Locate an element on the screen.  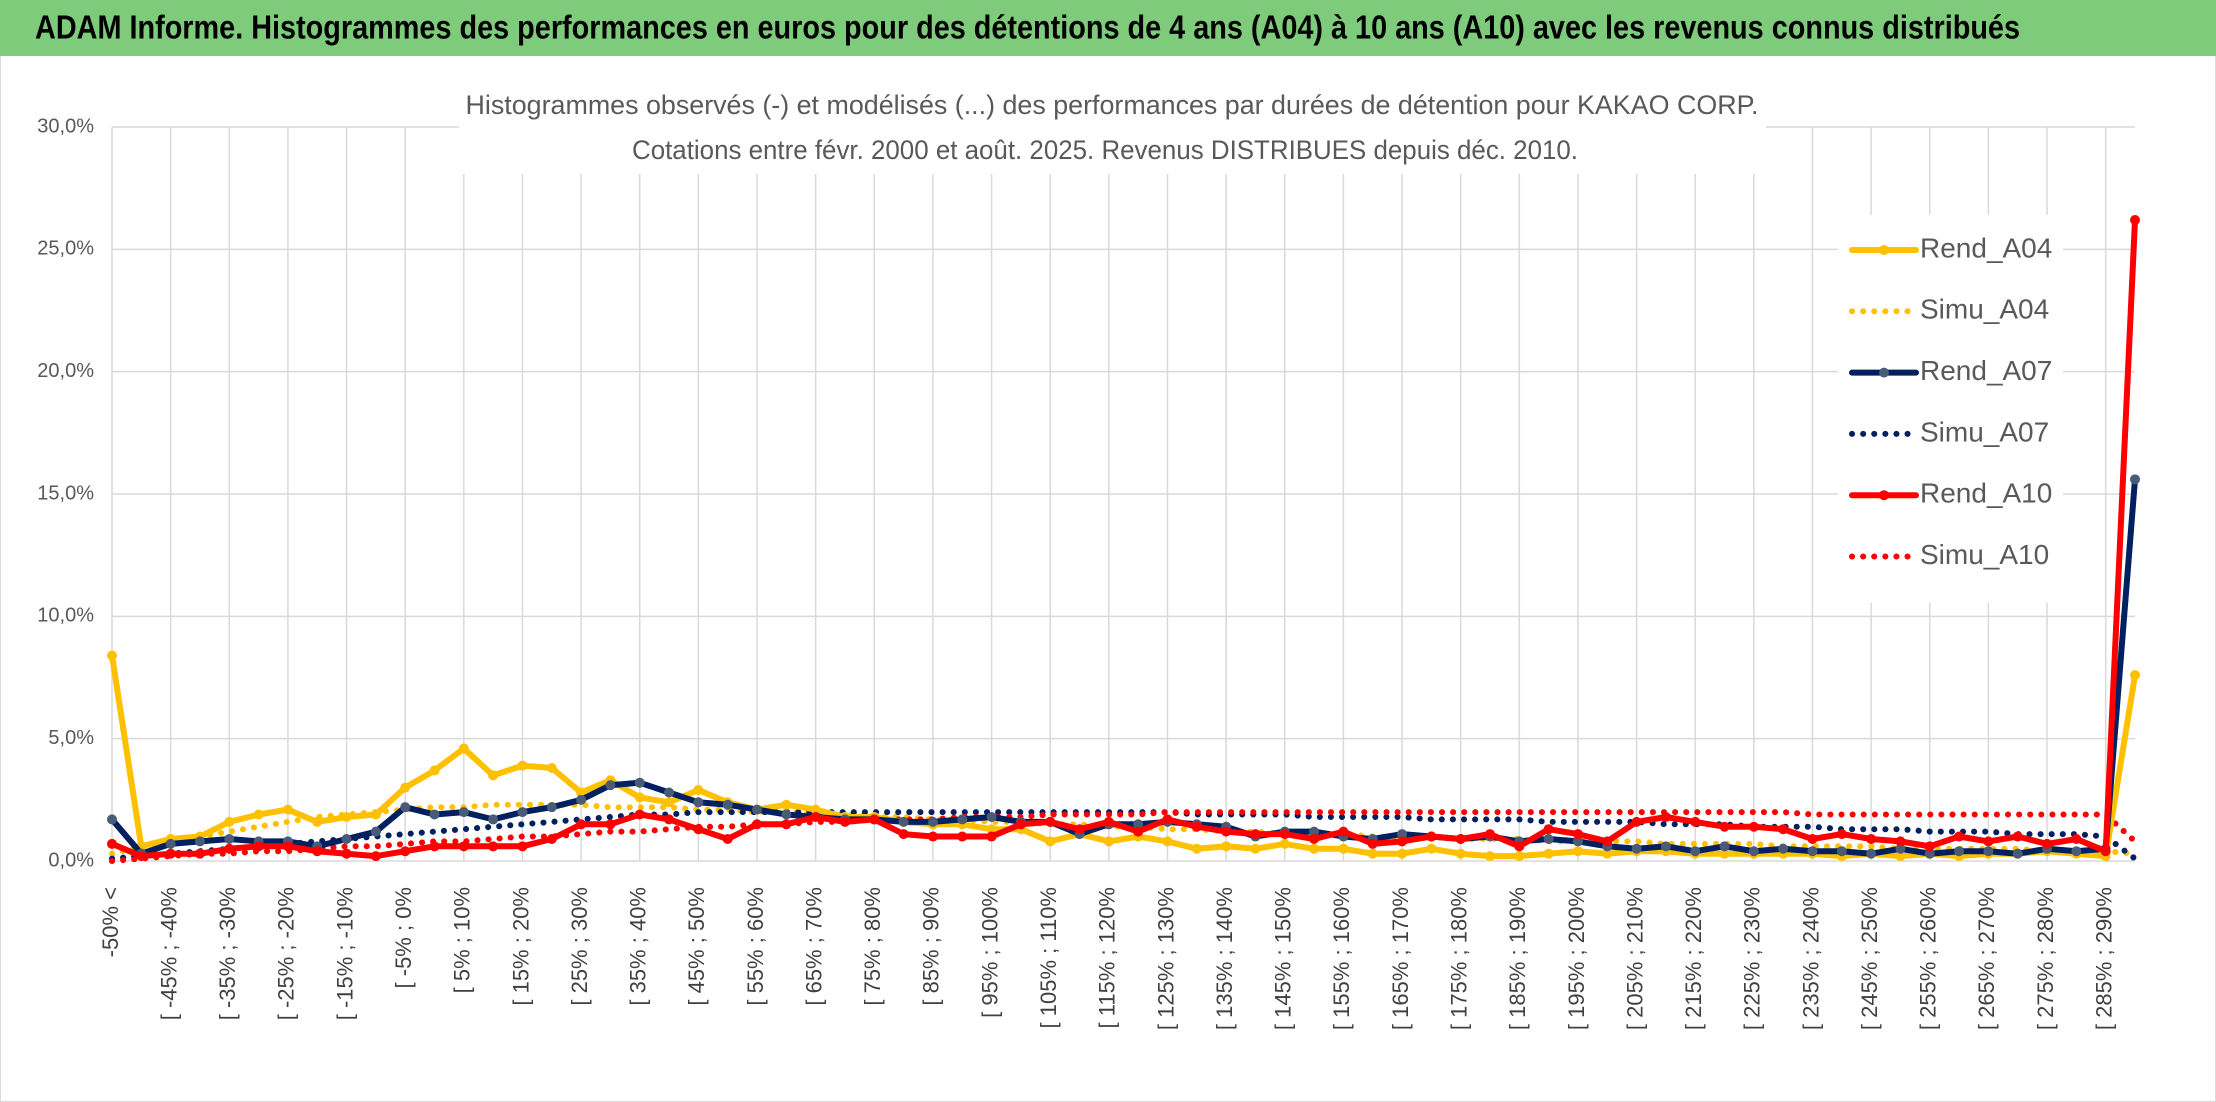
legend-label: Rend_A07 is located at coordinates (1986, 370).